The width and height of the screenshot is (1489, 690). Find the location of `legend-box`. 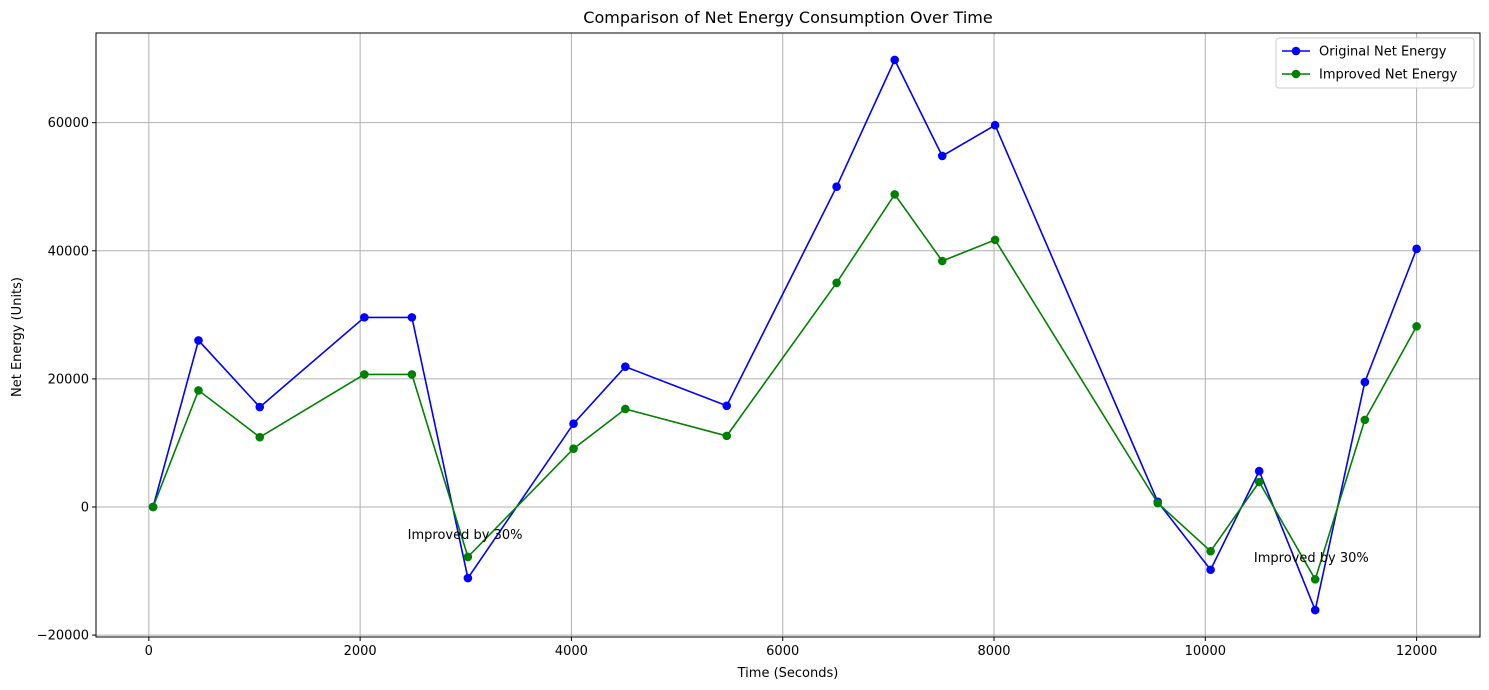

legend-box is located at coordinates (1375, 63).